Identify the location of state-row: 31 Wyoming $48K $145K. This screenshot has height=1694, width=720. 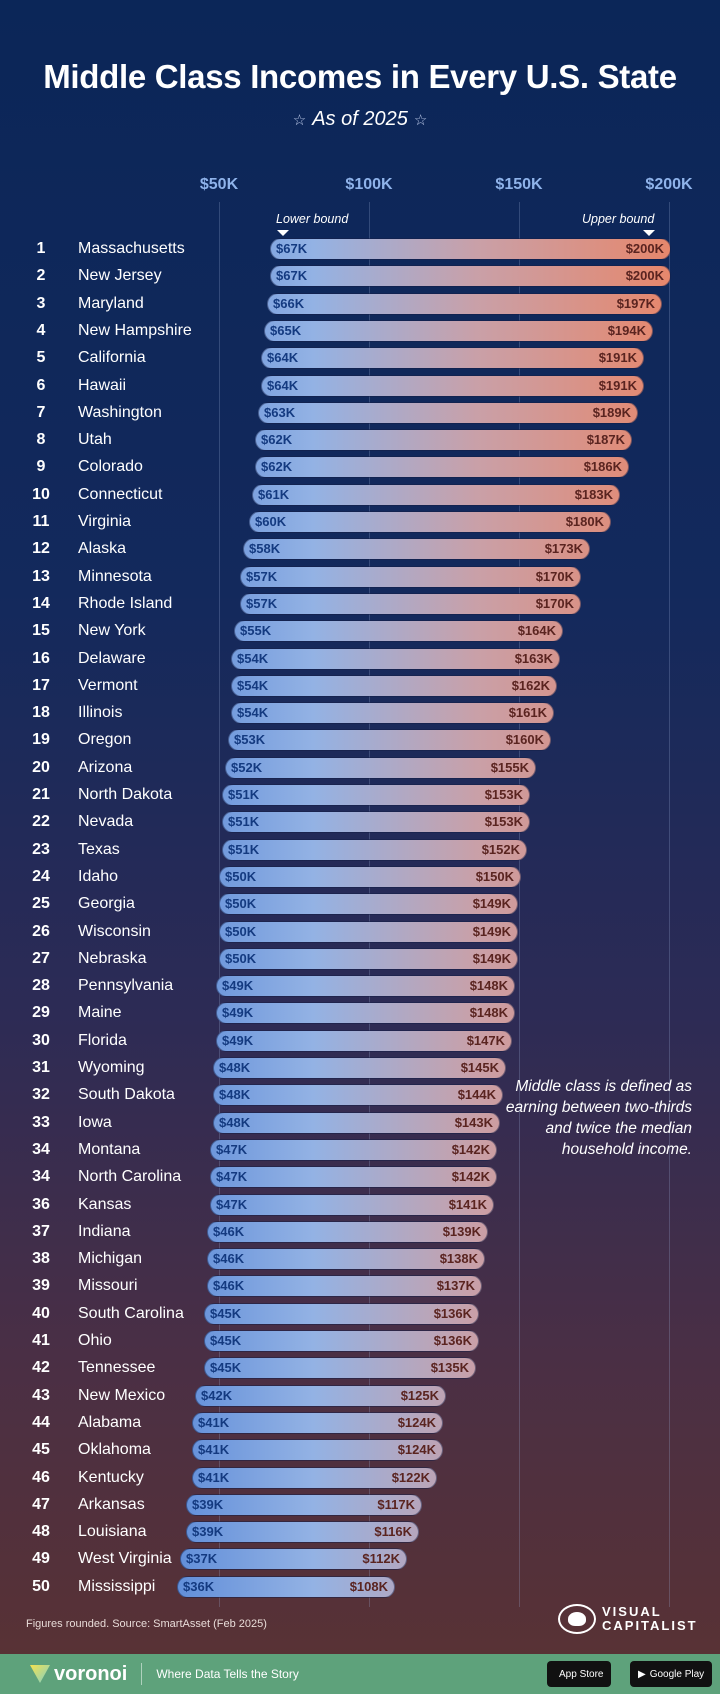
(360, 1068).